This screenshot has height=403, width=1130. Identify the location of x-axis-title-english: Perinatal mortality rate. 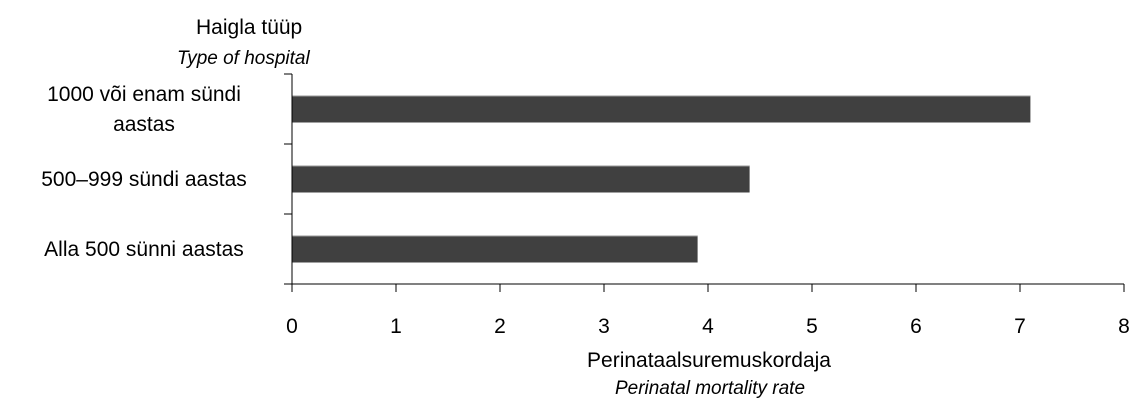
(710, 388).